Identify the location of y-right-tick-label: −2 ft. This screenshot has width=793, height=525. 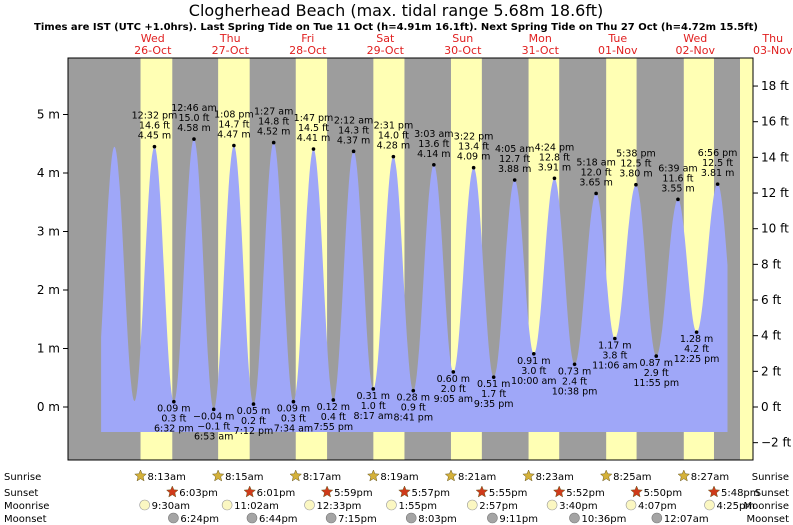
(776, 443).